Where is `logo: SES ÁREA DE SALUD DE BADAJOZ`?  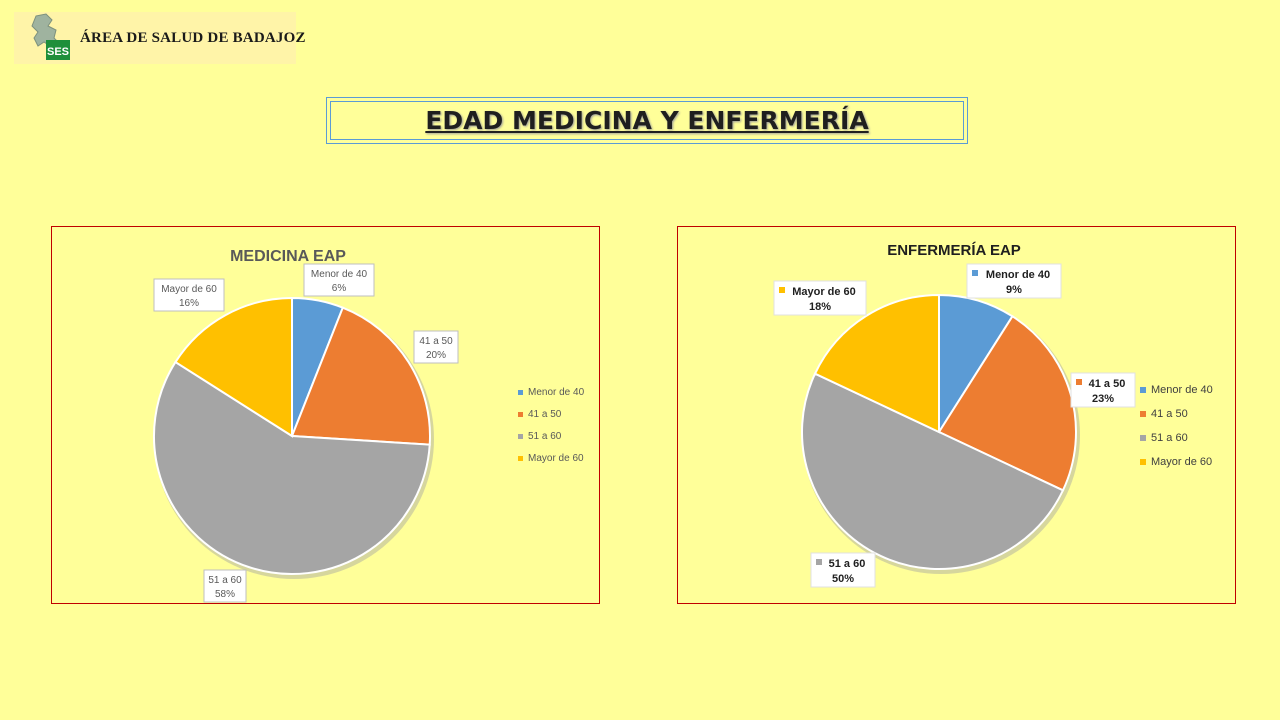
logo: SES ÁREA DE SALUD DE BADAJOZ is located at coordinates (159, 38).